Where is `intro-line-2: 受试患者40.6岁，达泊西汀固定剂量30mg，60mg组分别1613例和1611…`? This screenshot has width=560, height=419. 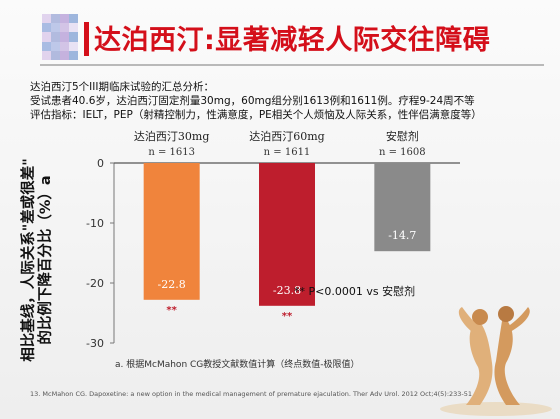
intro-line-2: 受试患者40.6岁，达泊西汀固定剂量30mg，60mg组分别1613例和1611… is located at coordinates (252, 101).